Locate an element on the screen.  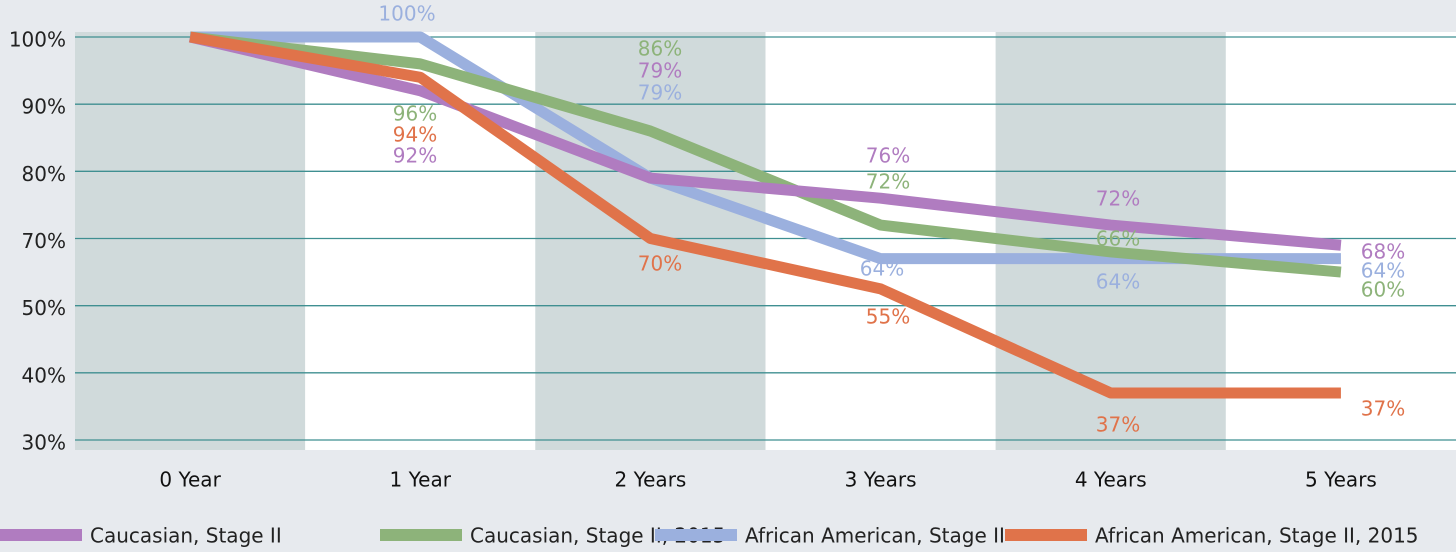
legend-label: Caucasian, Stage II is located at coordinates (186, 536).